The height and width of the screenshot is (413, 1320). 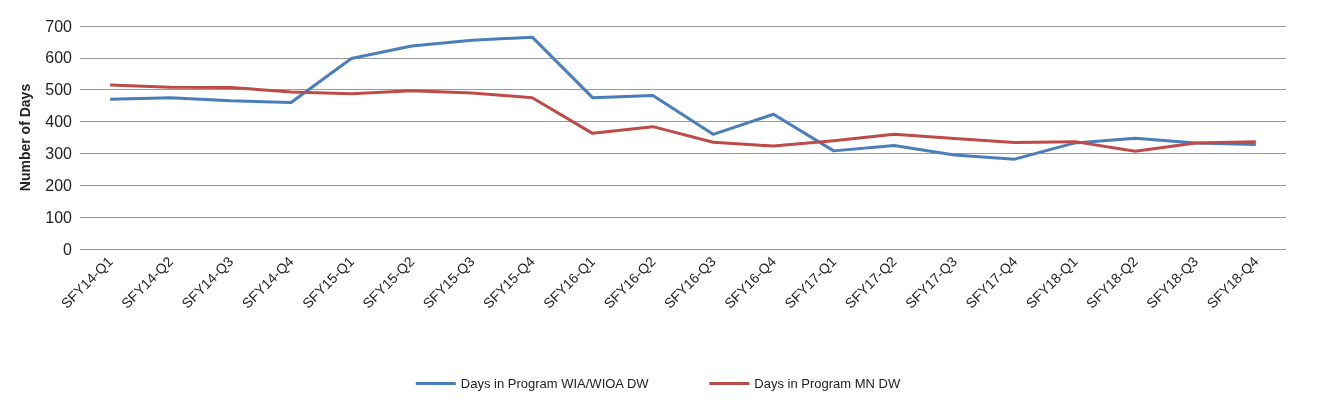 What do you see at coordinates (827, 383) in the screenshot?
I see `legend-label: Days in Program MN DW` at bounding box center [827, 383].